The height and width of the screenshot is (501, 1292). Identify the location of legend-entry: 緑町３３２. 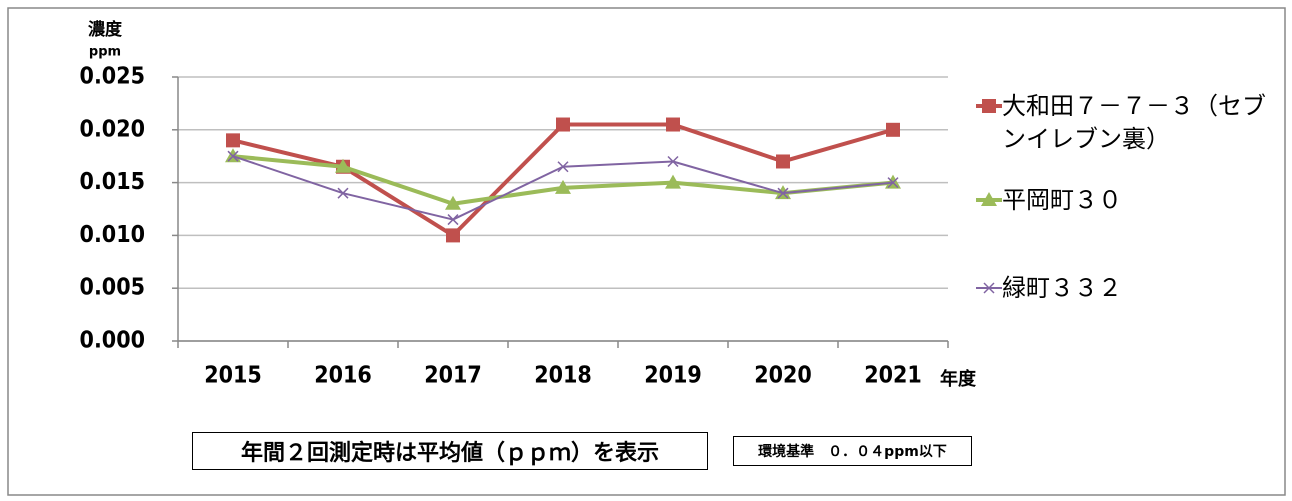
(1126, 288).